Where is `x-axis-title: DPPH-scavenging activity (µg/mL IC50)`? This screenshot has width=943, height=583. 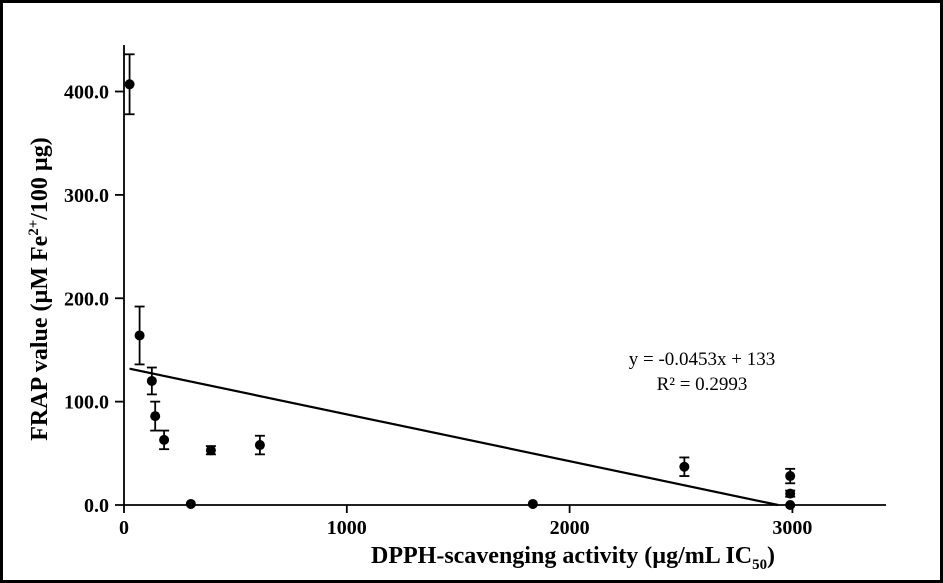 x-axis-title: DPPH-scavenging activity (µg/mL IC50) is located at coordinates (573, 558).